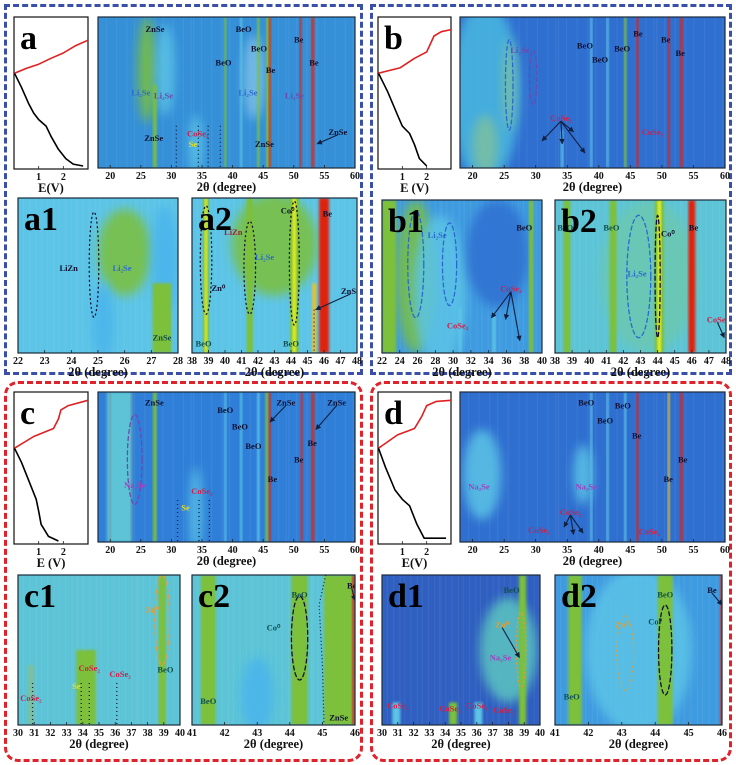 The width and height of the screenshot is (736, 765). I want to click on panel-label-b2: b2, so click(579, 221).